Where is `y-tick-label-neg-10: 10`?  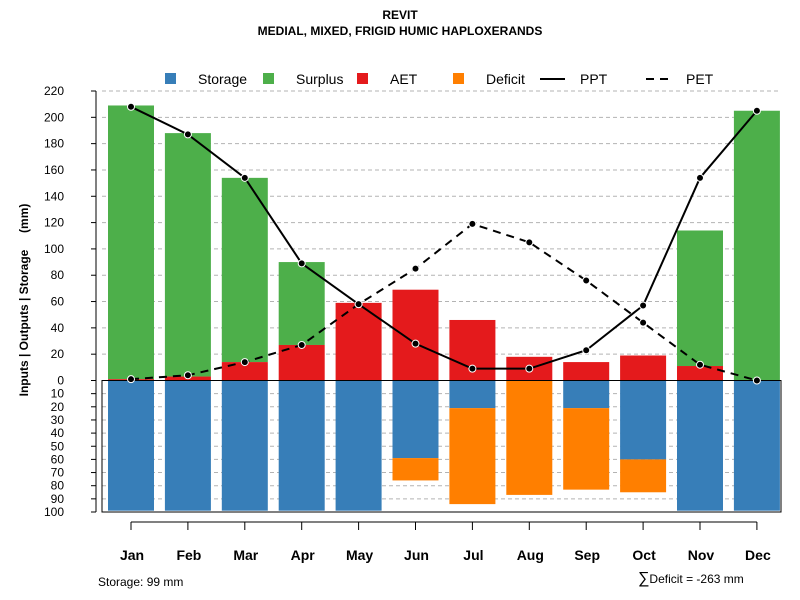
y-tick-label-neg-10: 10 is located at coordinates (58, 394).